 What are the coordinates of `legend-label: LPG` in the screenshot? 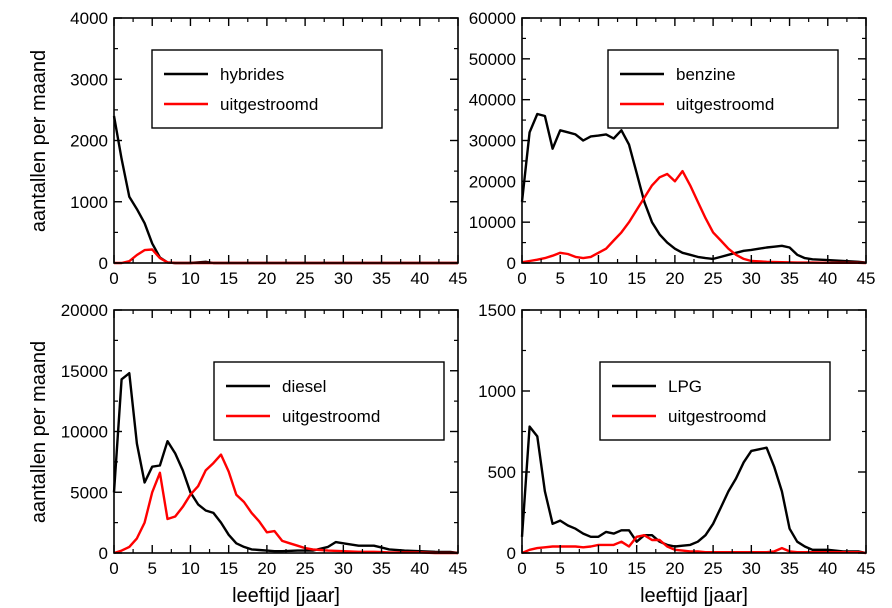 It's located at (685, 386).